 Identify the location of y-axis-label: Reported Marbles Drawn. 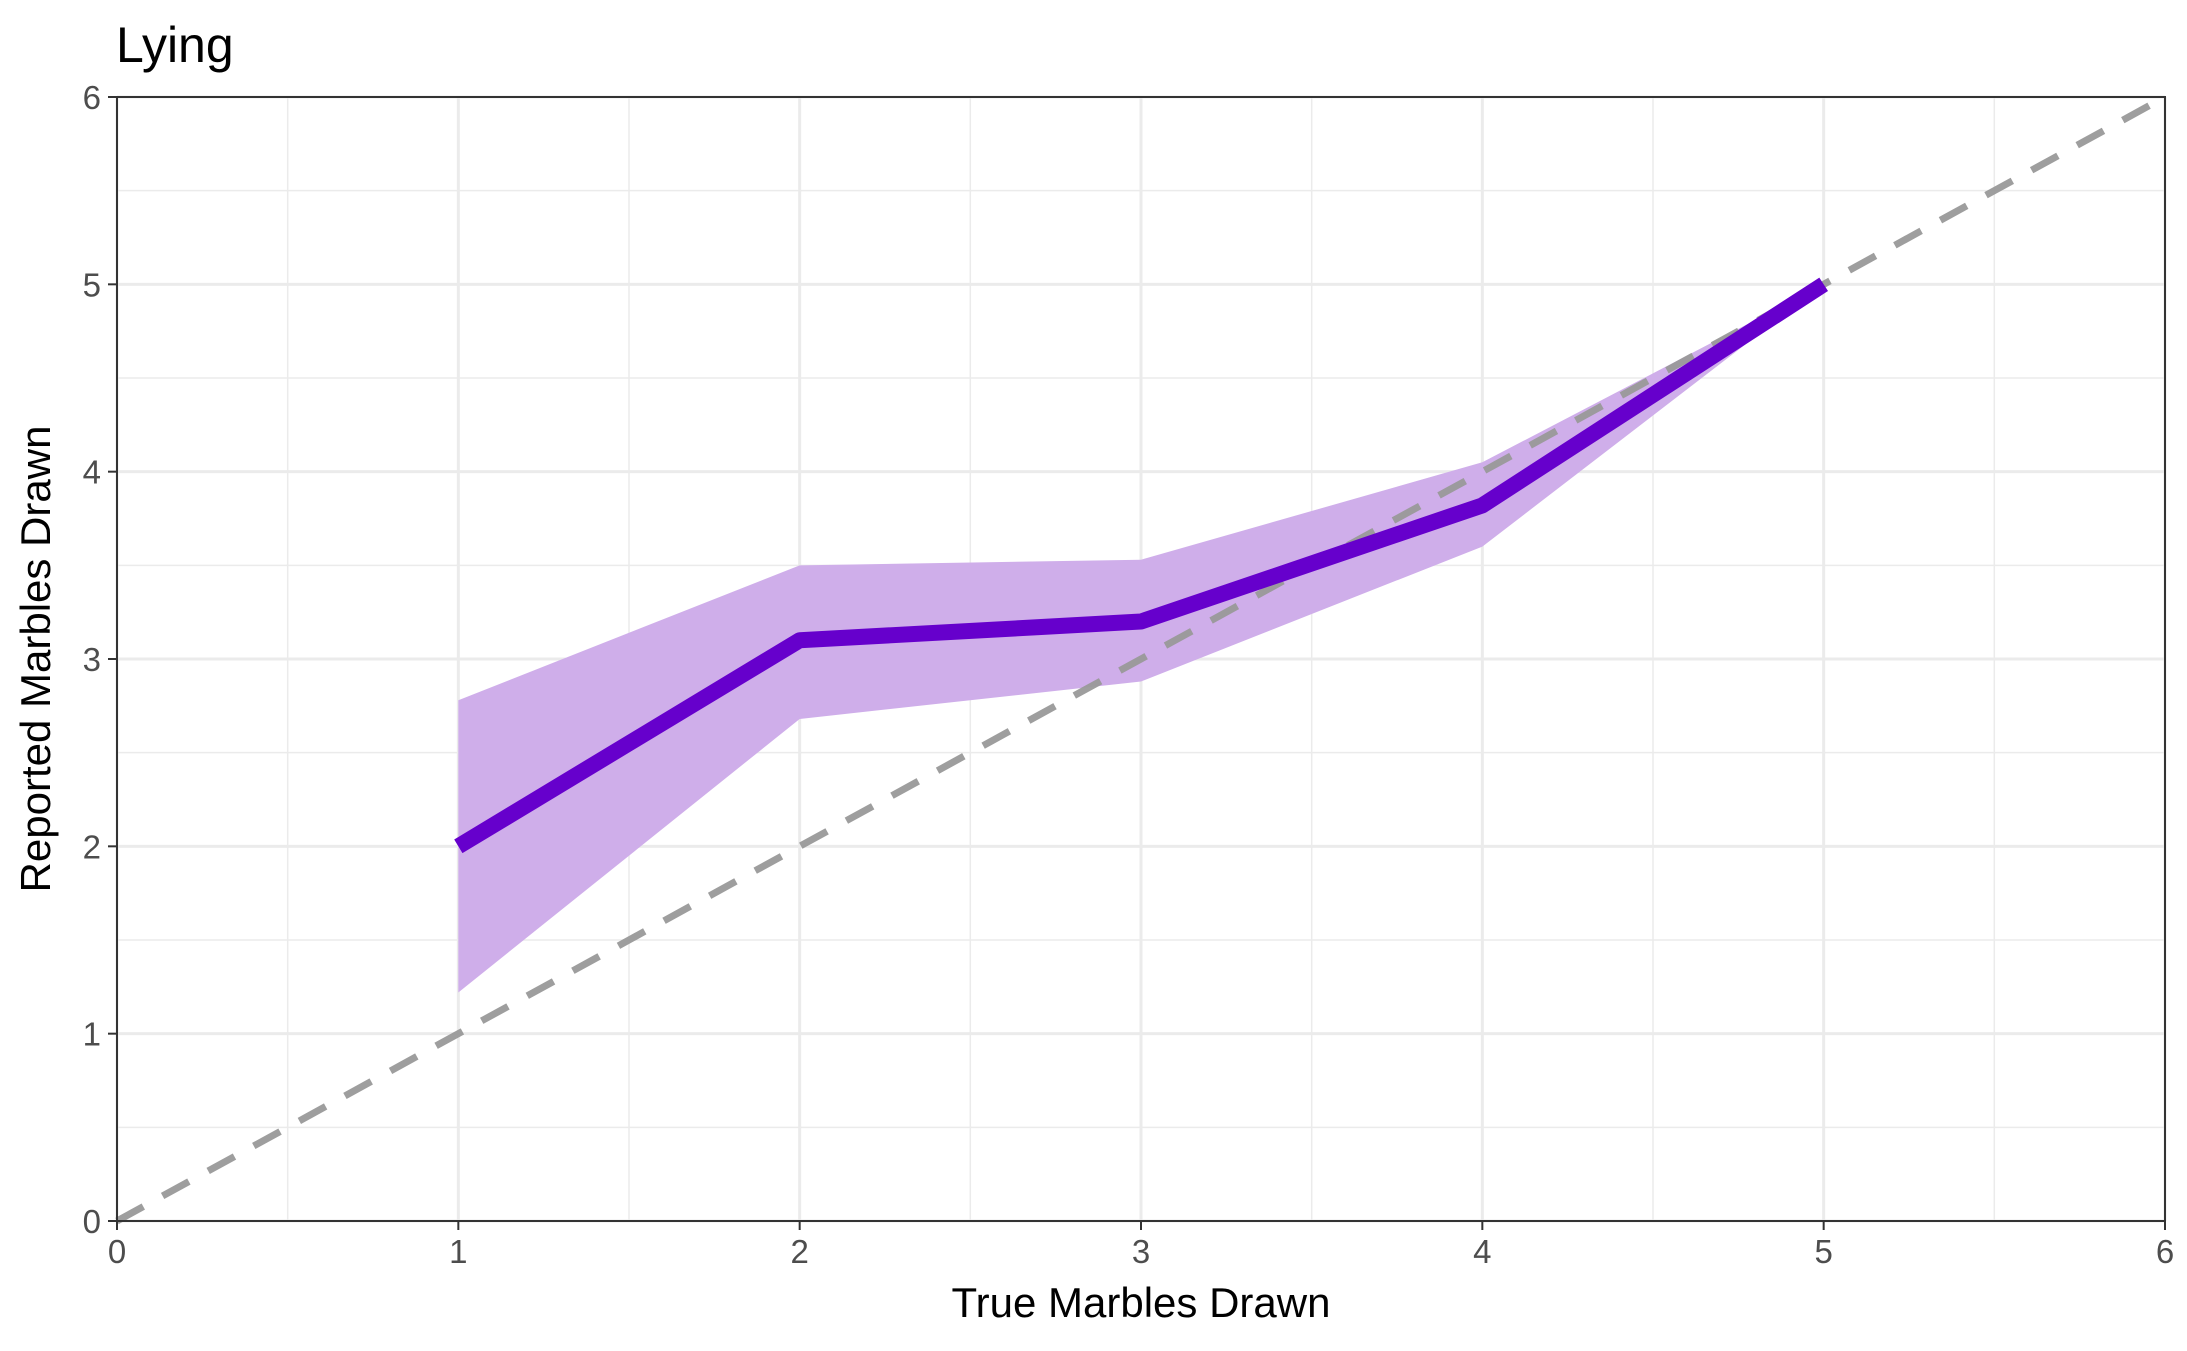
(35, 659).